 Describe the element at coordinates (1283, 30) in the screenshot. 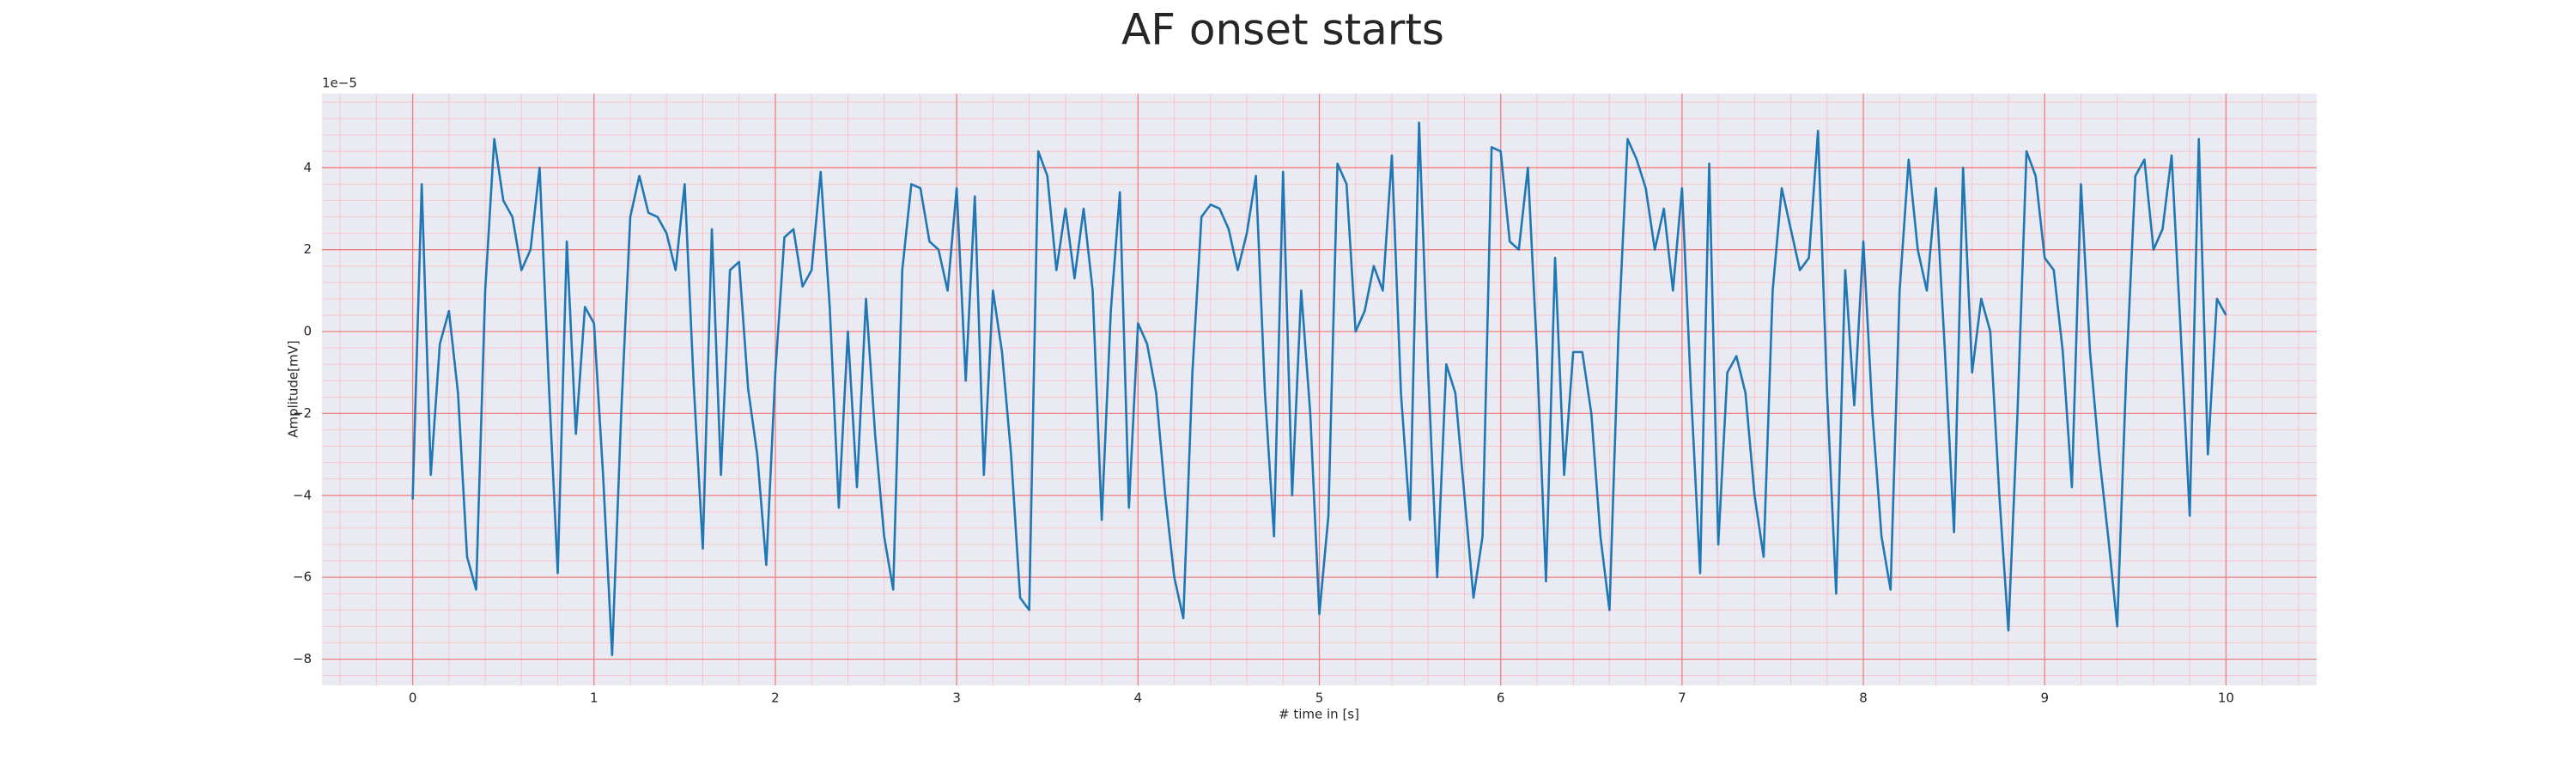

I see `chart-title: AF onset starts` at that location.